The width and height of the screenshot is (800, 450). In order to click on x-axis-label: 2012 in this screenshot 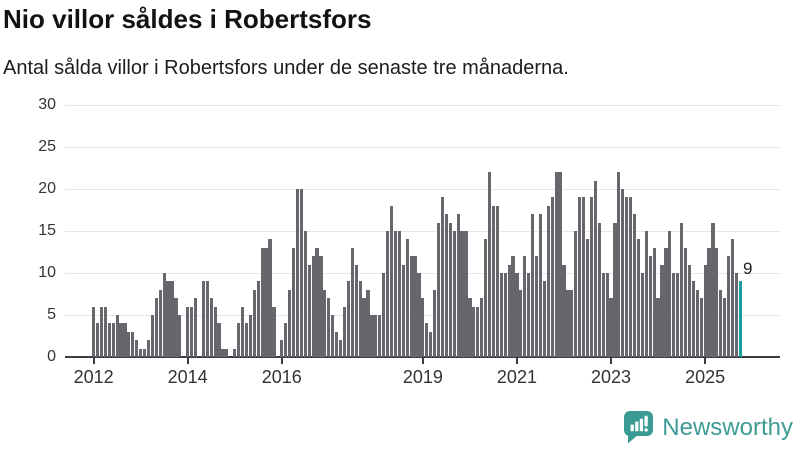, I will do `click(93, 377)`.